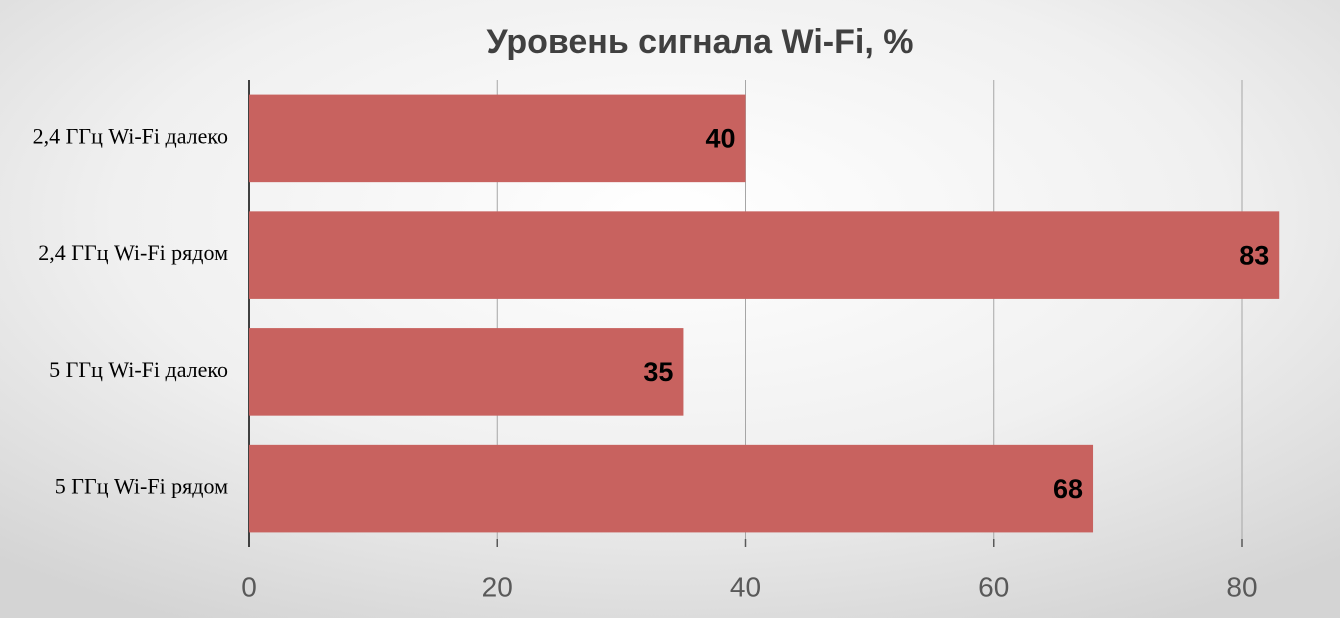 This screenshot has width=1340, height=618. What do you see at coordinates (658, 372) in the screenshot?
I see `data-label: 35` at bounding box center [658, 372].